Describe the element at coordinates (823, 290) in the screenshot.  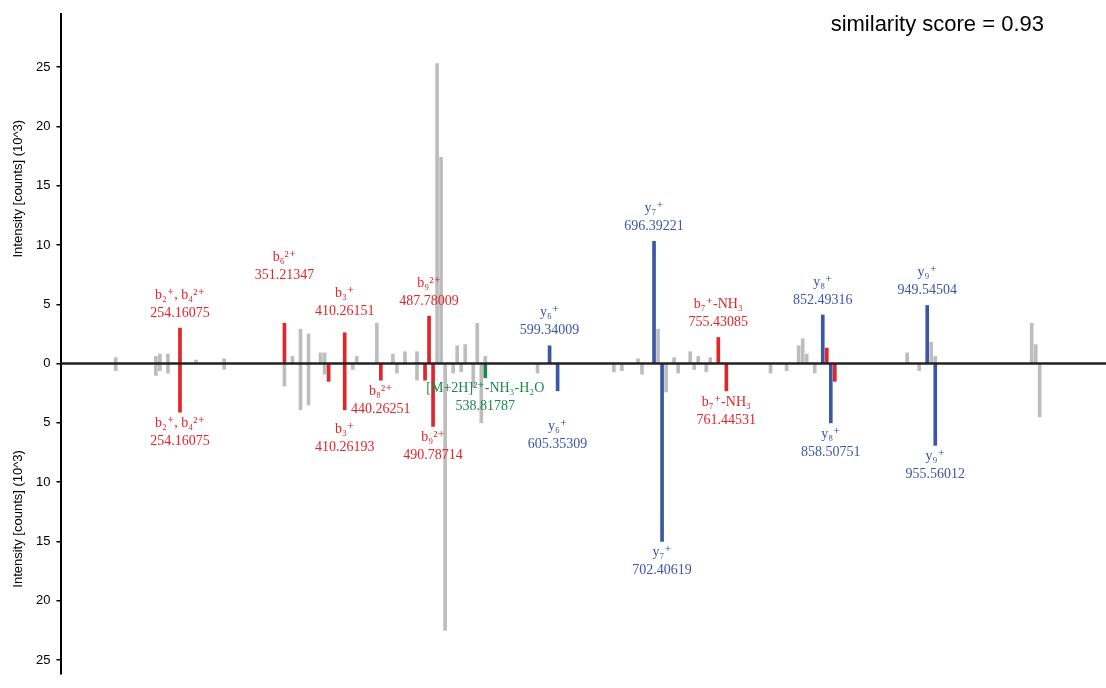
I see `annotation: y₈⁺ 852.49316` at that location.